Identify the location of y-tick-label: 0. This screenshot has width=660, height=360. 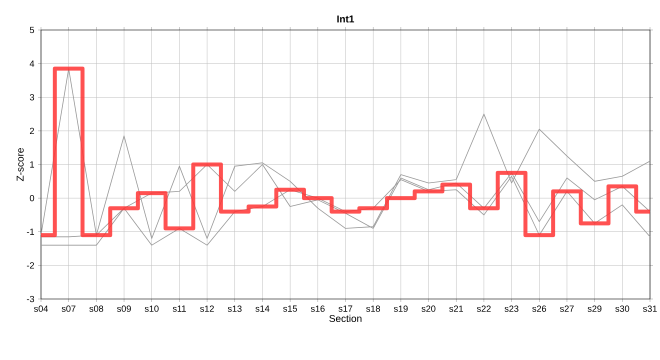
(32, 198).